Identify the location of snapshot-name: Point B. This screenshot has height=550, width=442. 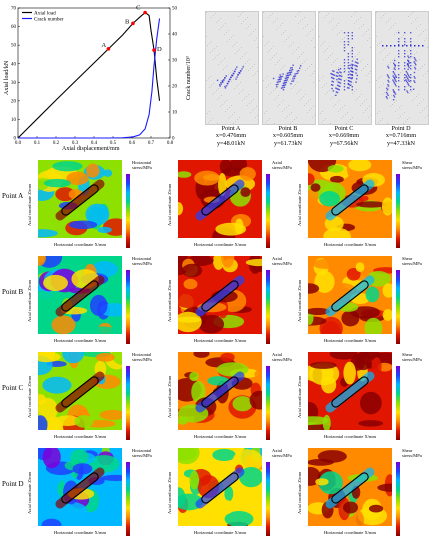
(288, 128).